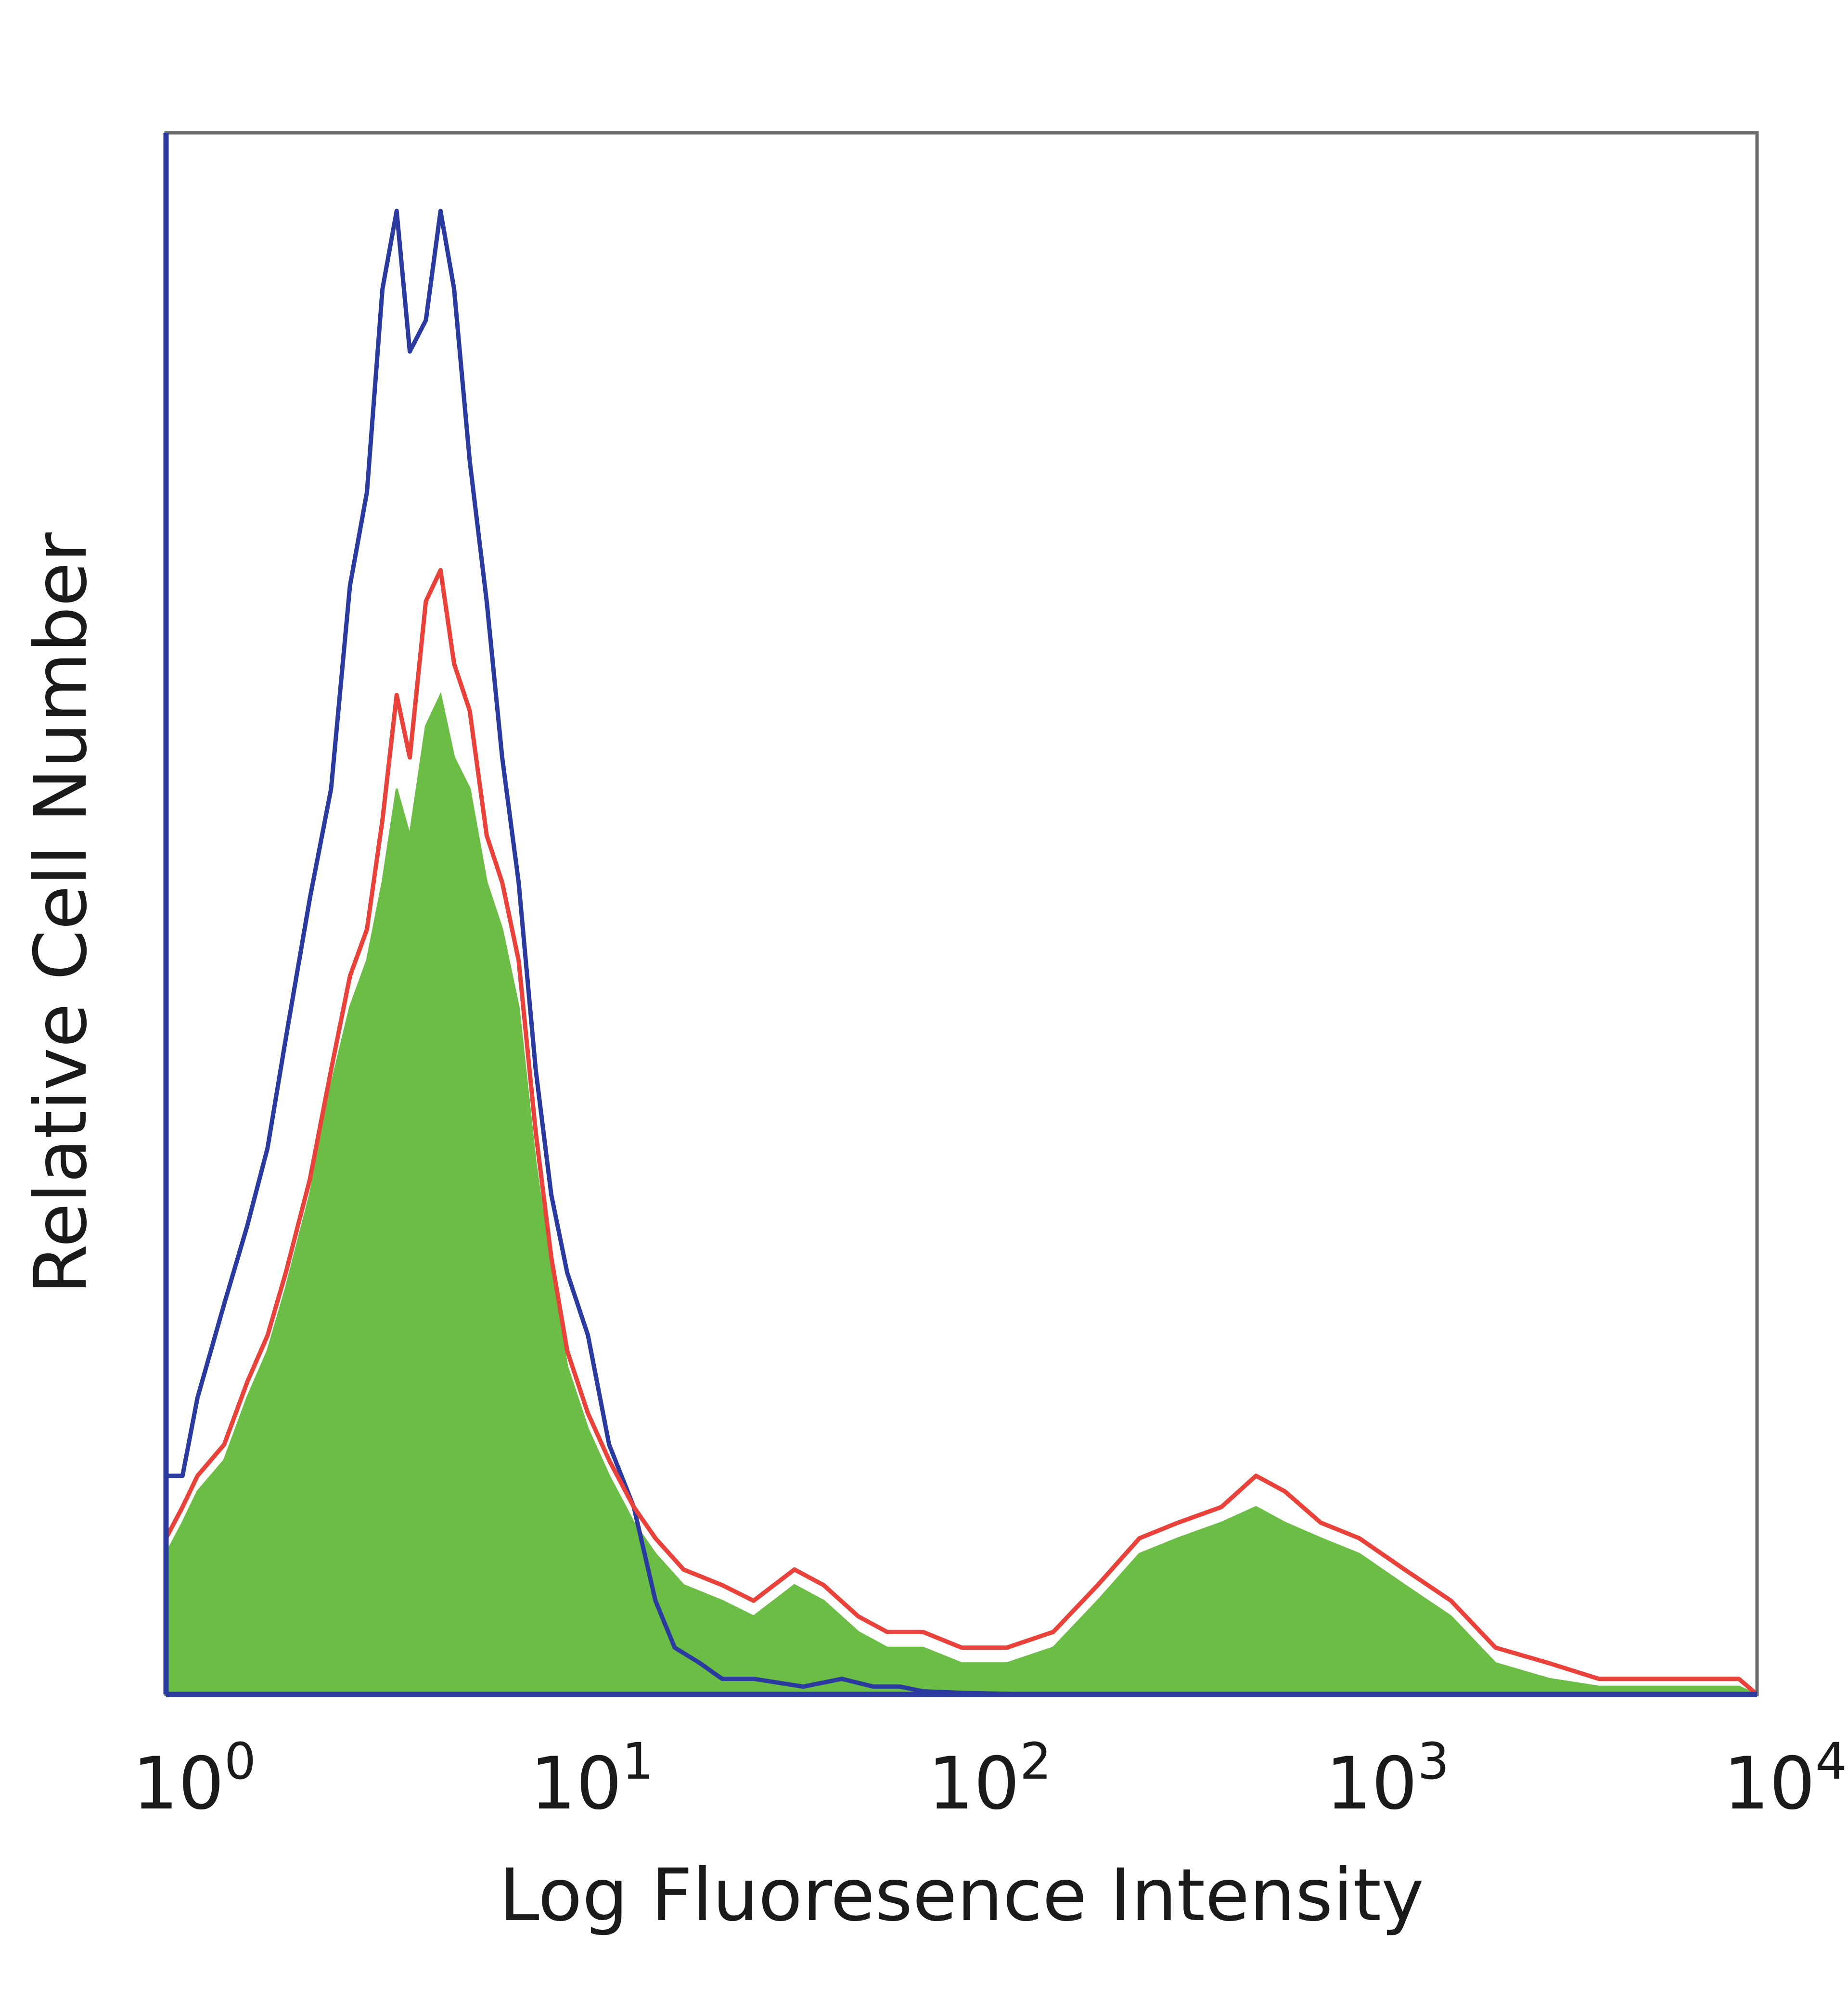 Image resolution: width=1848 pixels, height=2000 pixels. I want to click on x-tick-label: 10², so click(990, 1779).